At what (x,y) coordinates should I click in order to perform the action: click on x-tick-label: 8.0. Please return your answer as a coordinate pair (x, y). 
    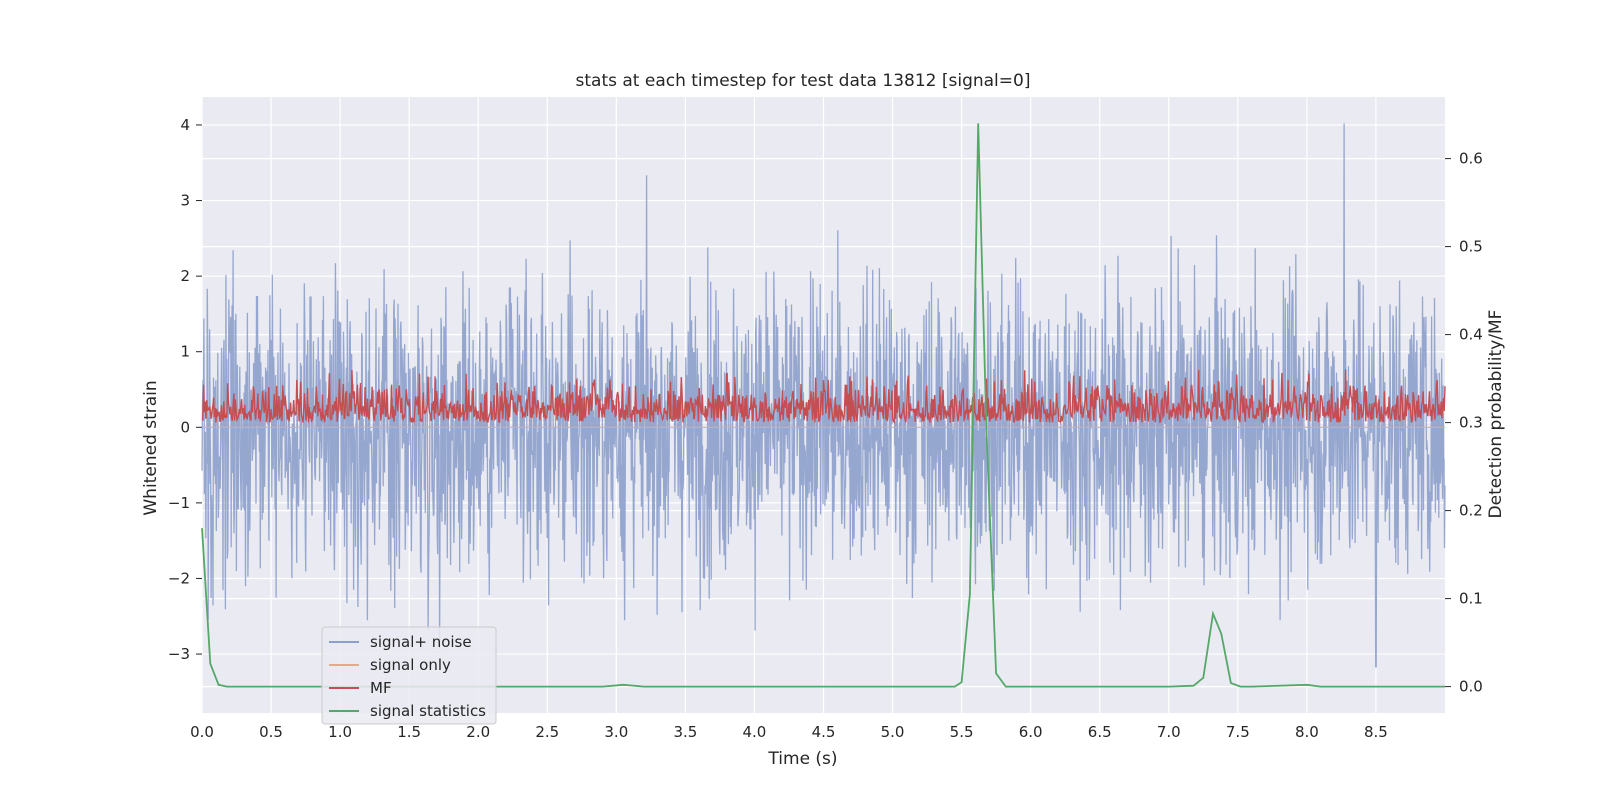
    Looking at the image, I should click on (1307, 732).